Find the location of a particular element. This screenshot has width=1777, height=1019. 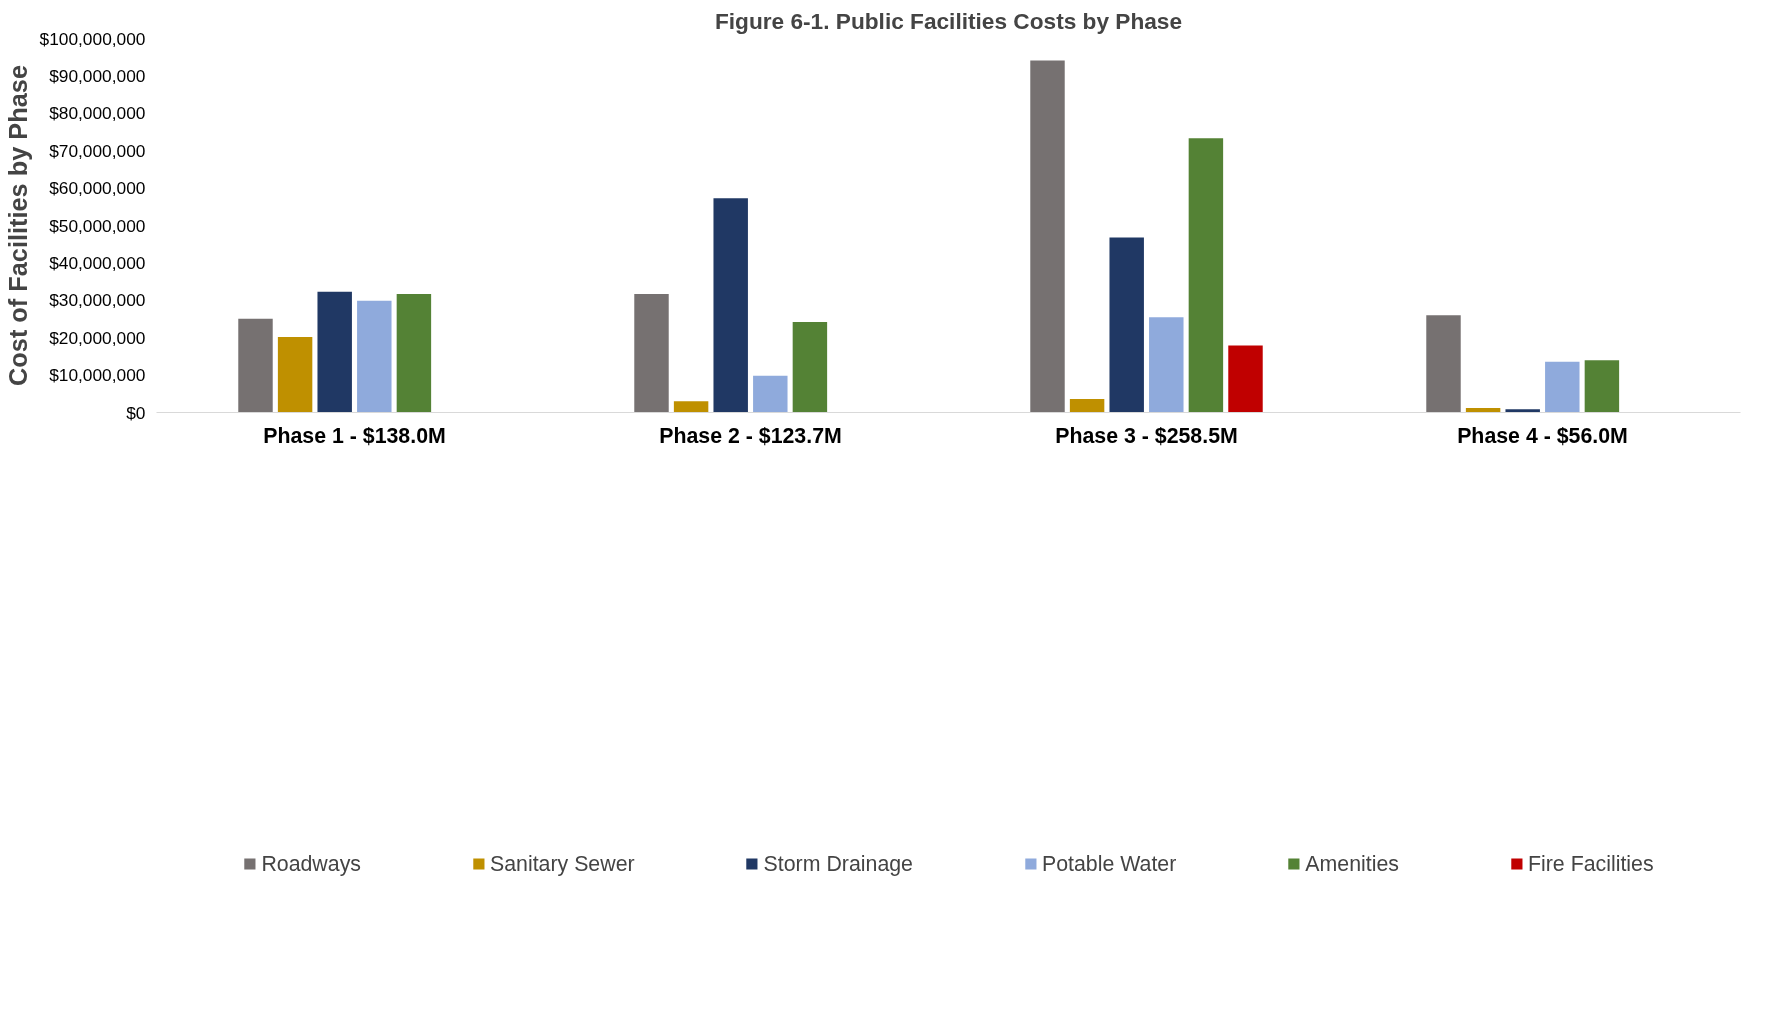

legend-label: Storm Drainage is located at coordinates (838, 864).